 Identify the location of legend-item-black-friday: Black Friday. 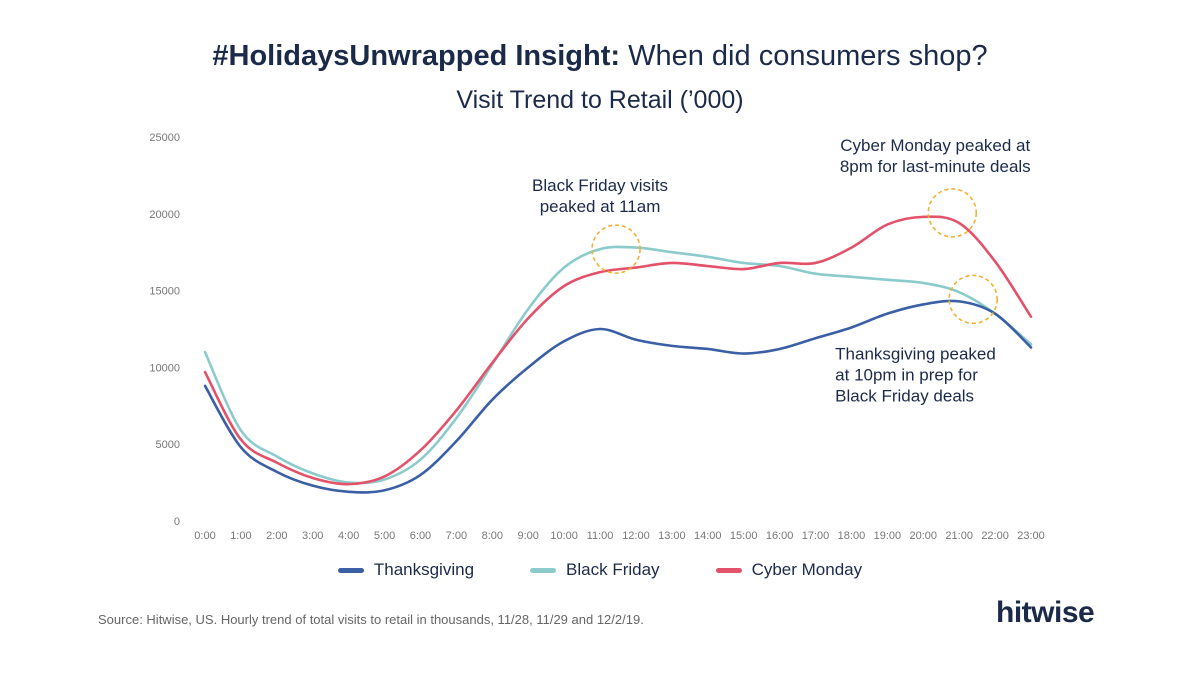
(595, 570).